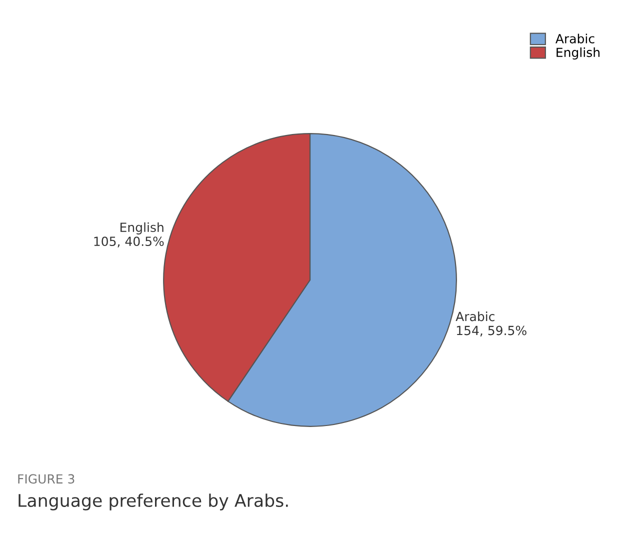 Image resolution: width=644 pixels, height=552 pixels. Describe the element at coordinates (129, 242) in the screenshot. I see `data-label: 105, 40.5%` at that location.